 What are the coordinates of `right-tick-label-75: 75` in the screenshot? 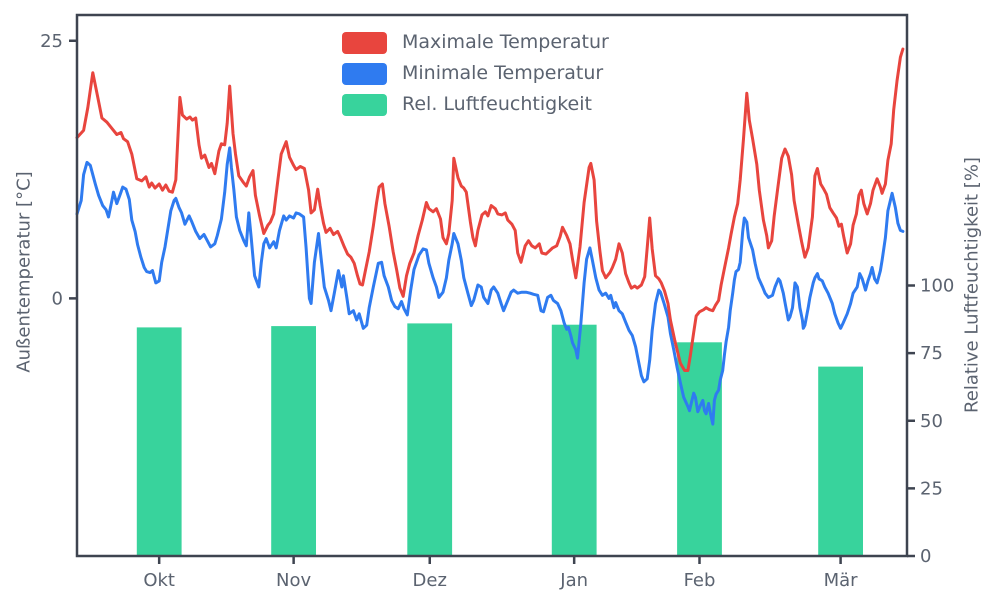 It's located at (931, 353).